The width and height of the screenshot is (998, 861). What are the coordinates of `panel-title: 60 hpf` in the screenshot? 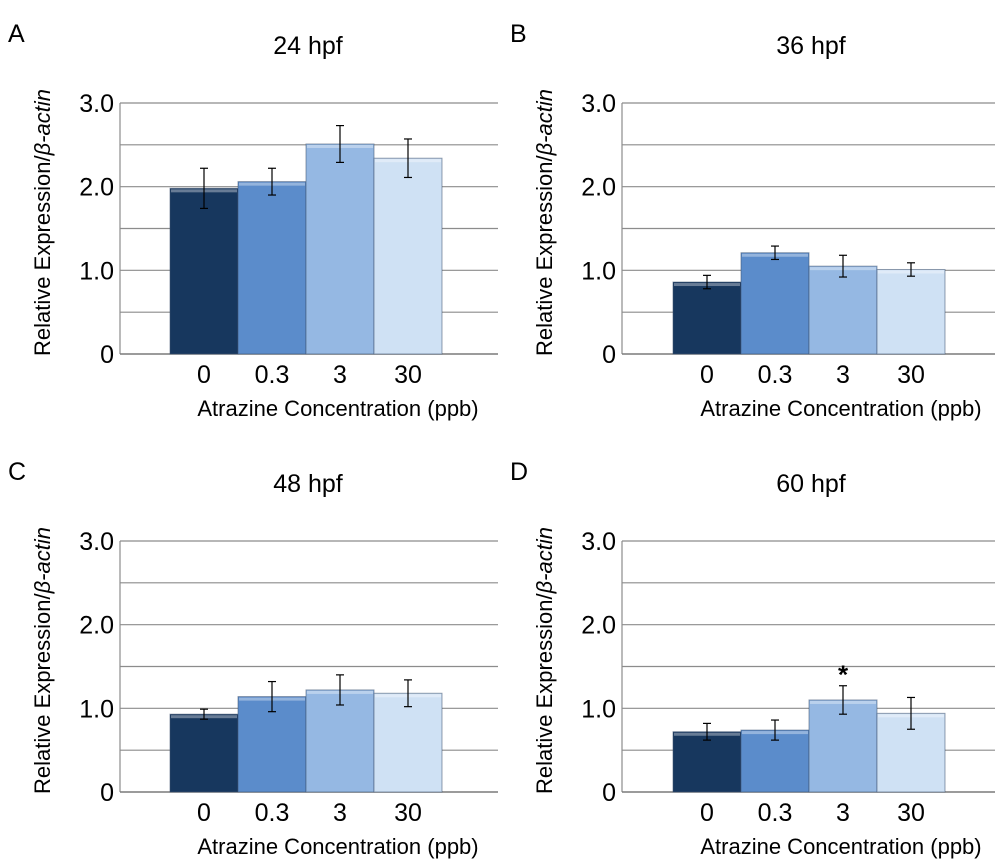 It's located at (811, 484).